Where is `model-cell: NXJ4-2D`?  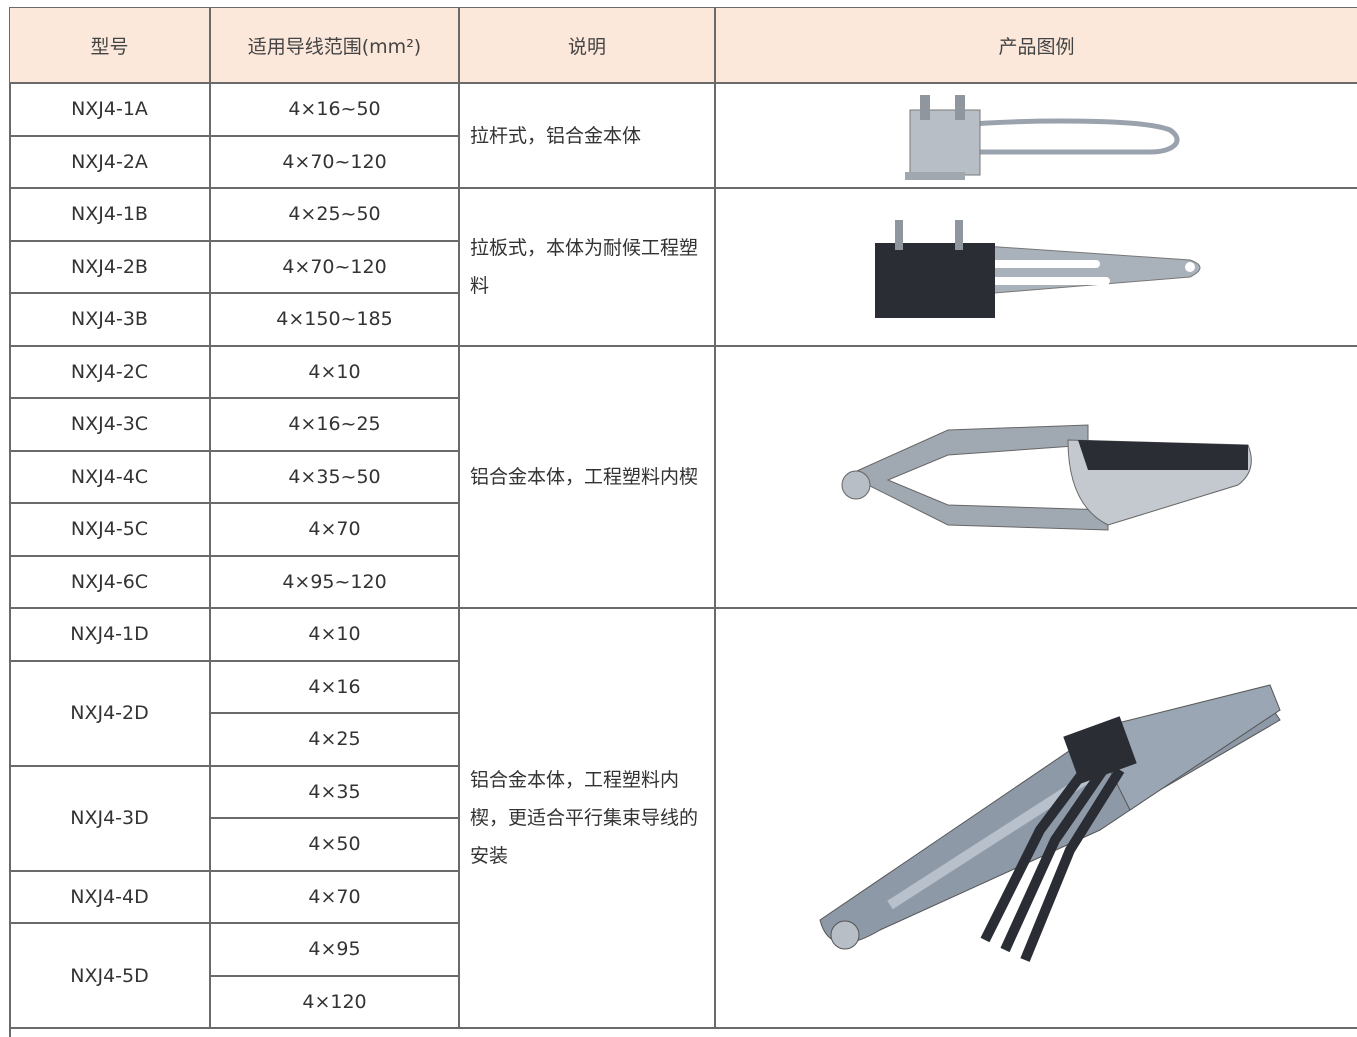
model-cell: NXJ4-2D is located at coordinates (110, 714).